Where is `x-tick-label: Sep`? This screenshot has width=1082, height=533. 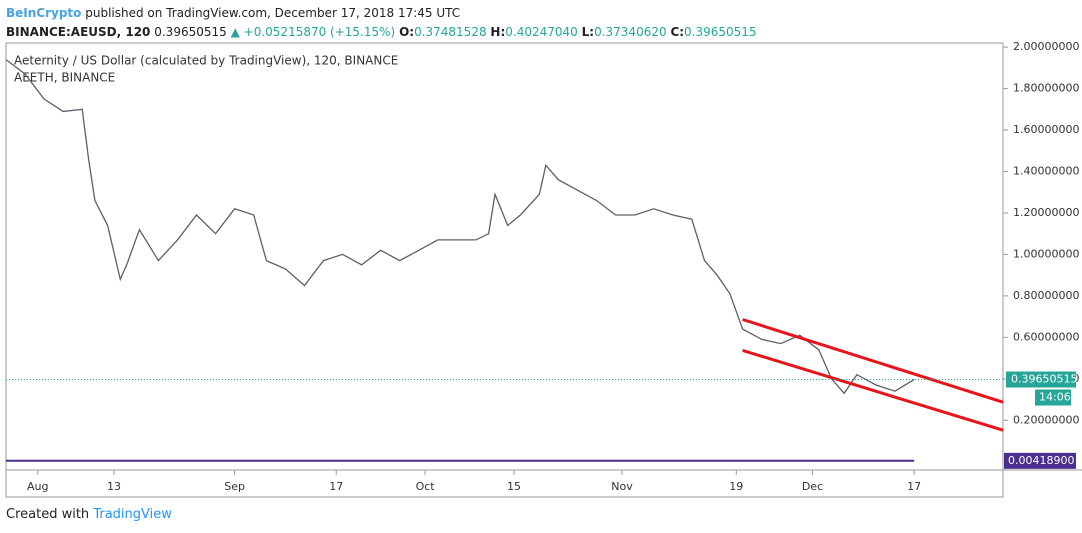 x-tick-label: Sep is located at coordinates (234, 486).